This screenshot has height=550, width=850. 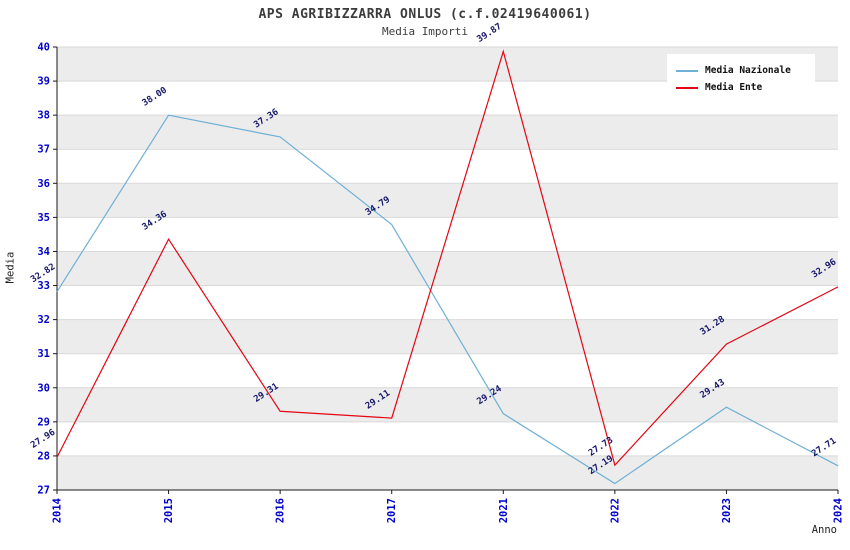 What do you see at coordinates (58, 510) in the screenshot?
I see `x-tick-label: 2014` at bounding box center [58, 510].